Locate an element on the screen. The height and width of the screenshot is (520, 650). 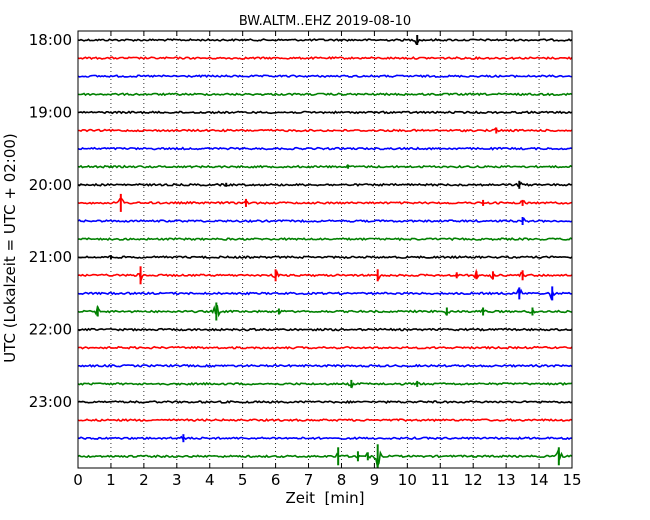
y-tick-label: 23:00 is located at coordinates (50, 402).